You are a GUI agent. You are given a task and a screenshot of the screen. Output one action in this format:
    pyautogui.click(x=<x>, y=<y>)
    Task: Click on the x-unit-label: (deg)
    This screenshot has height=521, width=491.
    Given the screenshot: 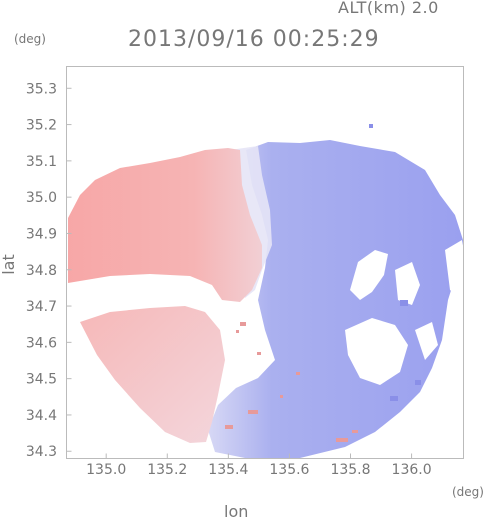 What is the action you would take?
    pyautogui.click(x=468, y=492)
    